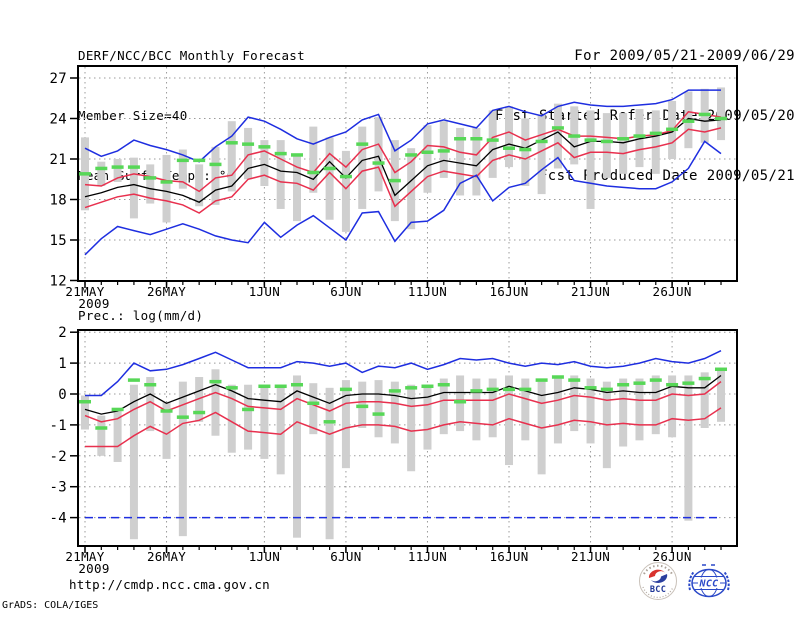 This screenshot has width=800, height=618. I want to click on y-tick-label: 12, so click(58, 282).